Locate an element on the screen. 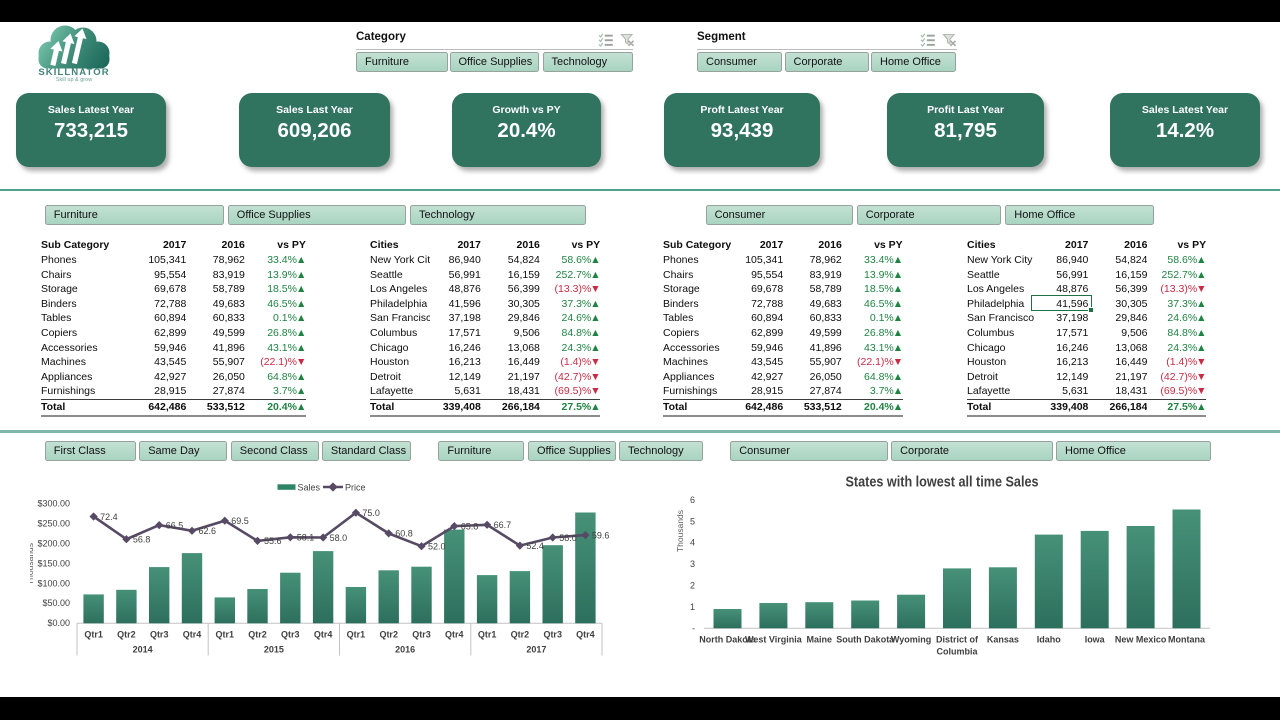 The width and height of the screenshot is (1280, 720). svg-text: Columbia is located at coordinates (957, 652).